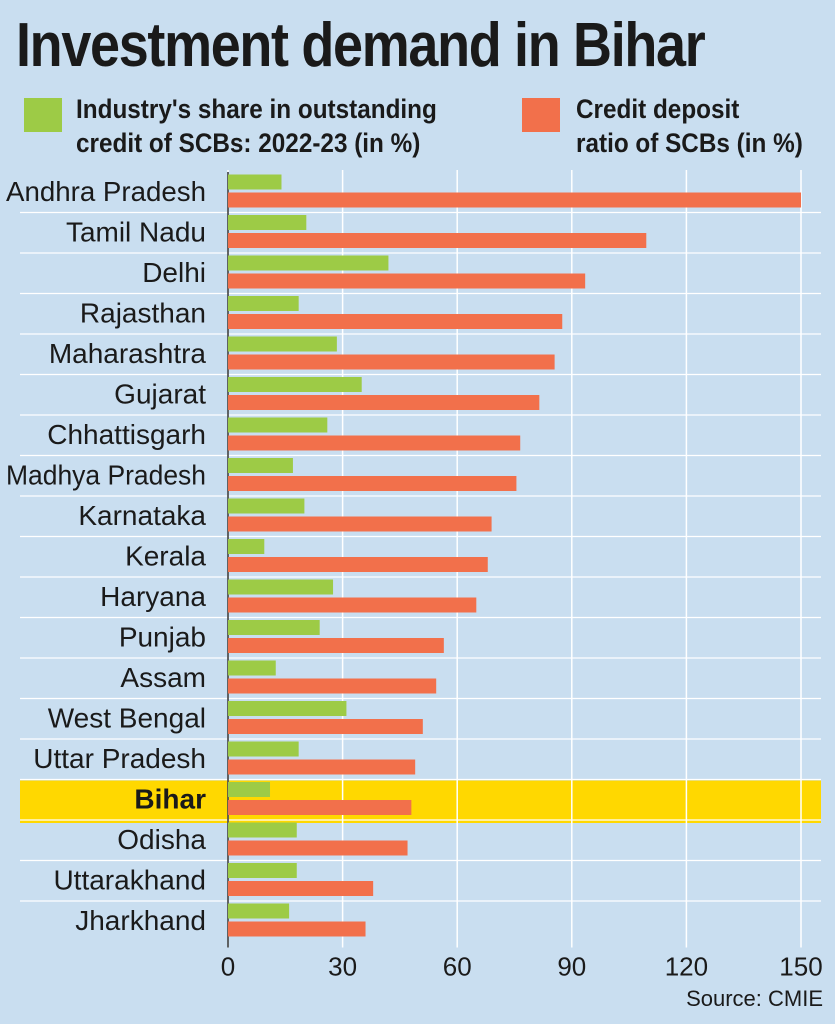 Image resolution: width=835 pixels, height=1024 pixels. What do you see at coordinates (361, 45) in the screenshot?
I see `chart-title: Investment demand in Bihar` at bounding box center [361, 45].